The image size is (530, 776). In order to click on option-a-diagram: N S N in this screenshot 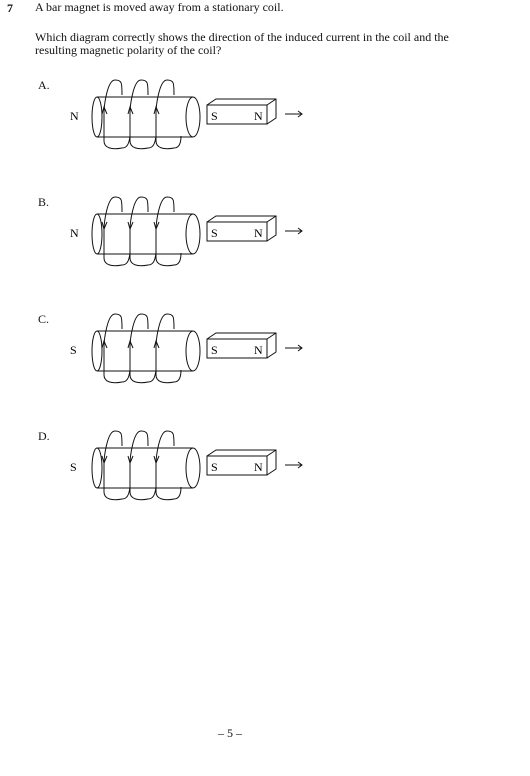, I will do `click(190, 139)`.